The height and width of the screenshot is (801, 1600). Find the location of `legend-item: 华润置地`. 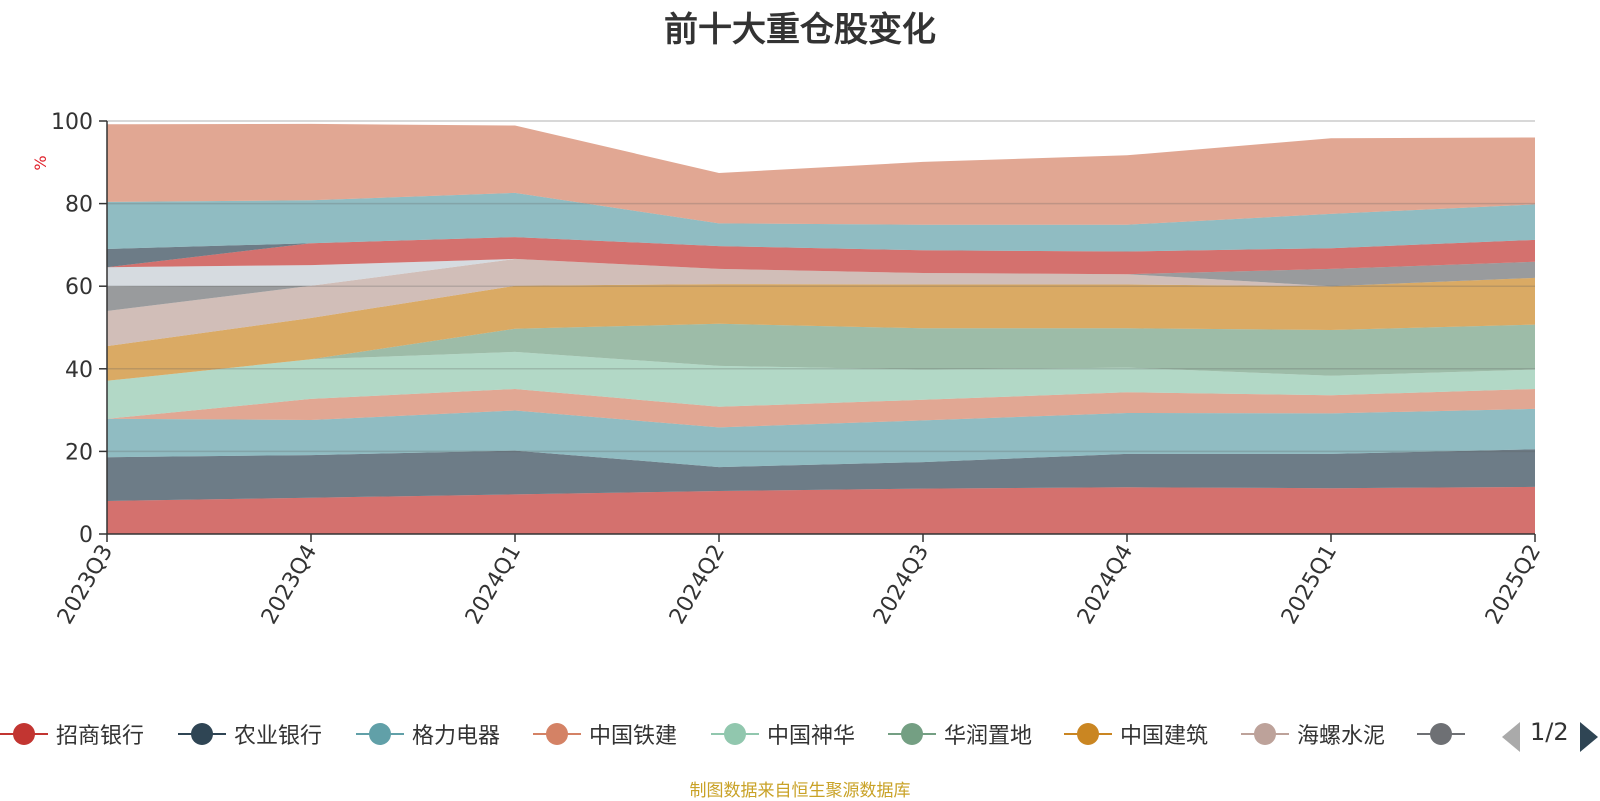

legend-item: 华润置地 is located at coordinates (960, 734).